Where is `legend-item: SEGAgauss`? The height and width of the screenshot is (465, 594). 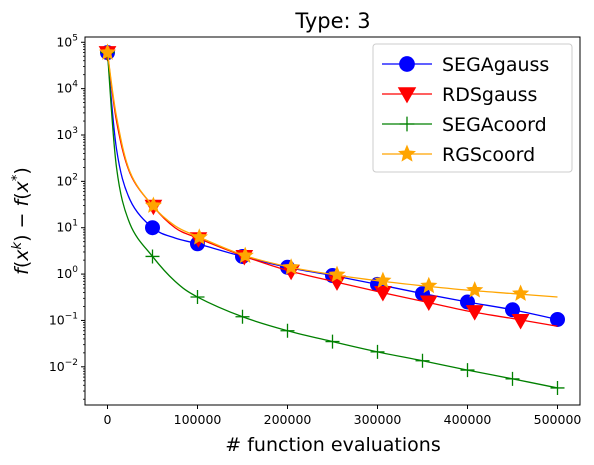 legend-item: SEGAgauss is located at coordinates (465, 65).